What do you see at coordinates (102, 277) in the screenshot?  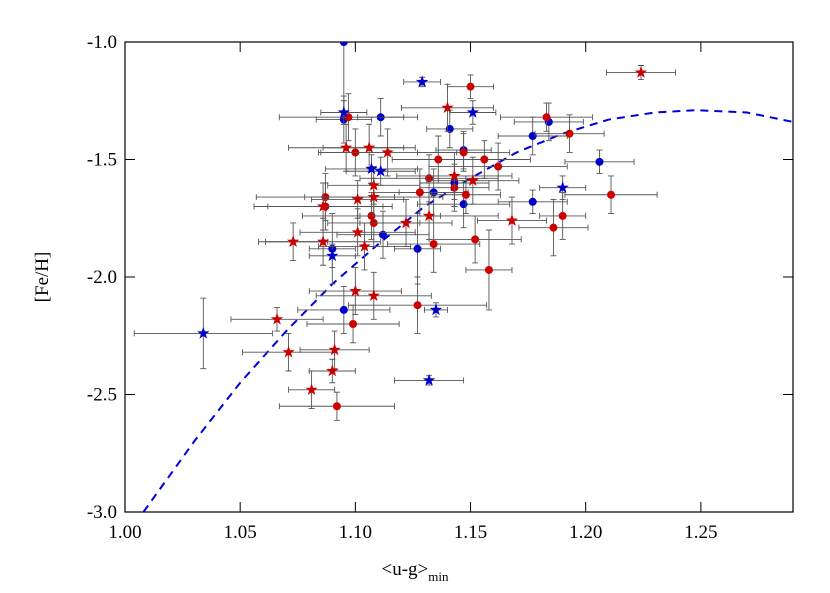 I see `y-tick-label: -2.0` at bounding box center [102, 277].